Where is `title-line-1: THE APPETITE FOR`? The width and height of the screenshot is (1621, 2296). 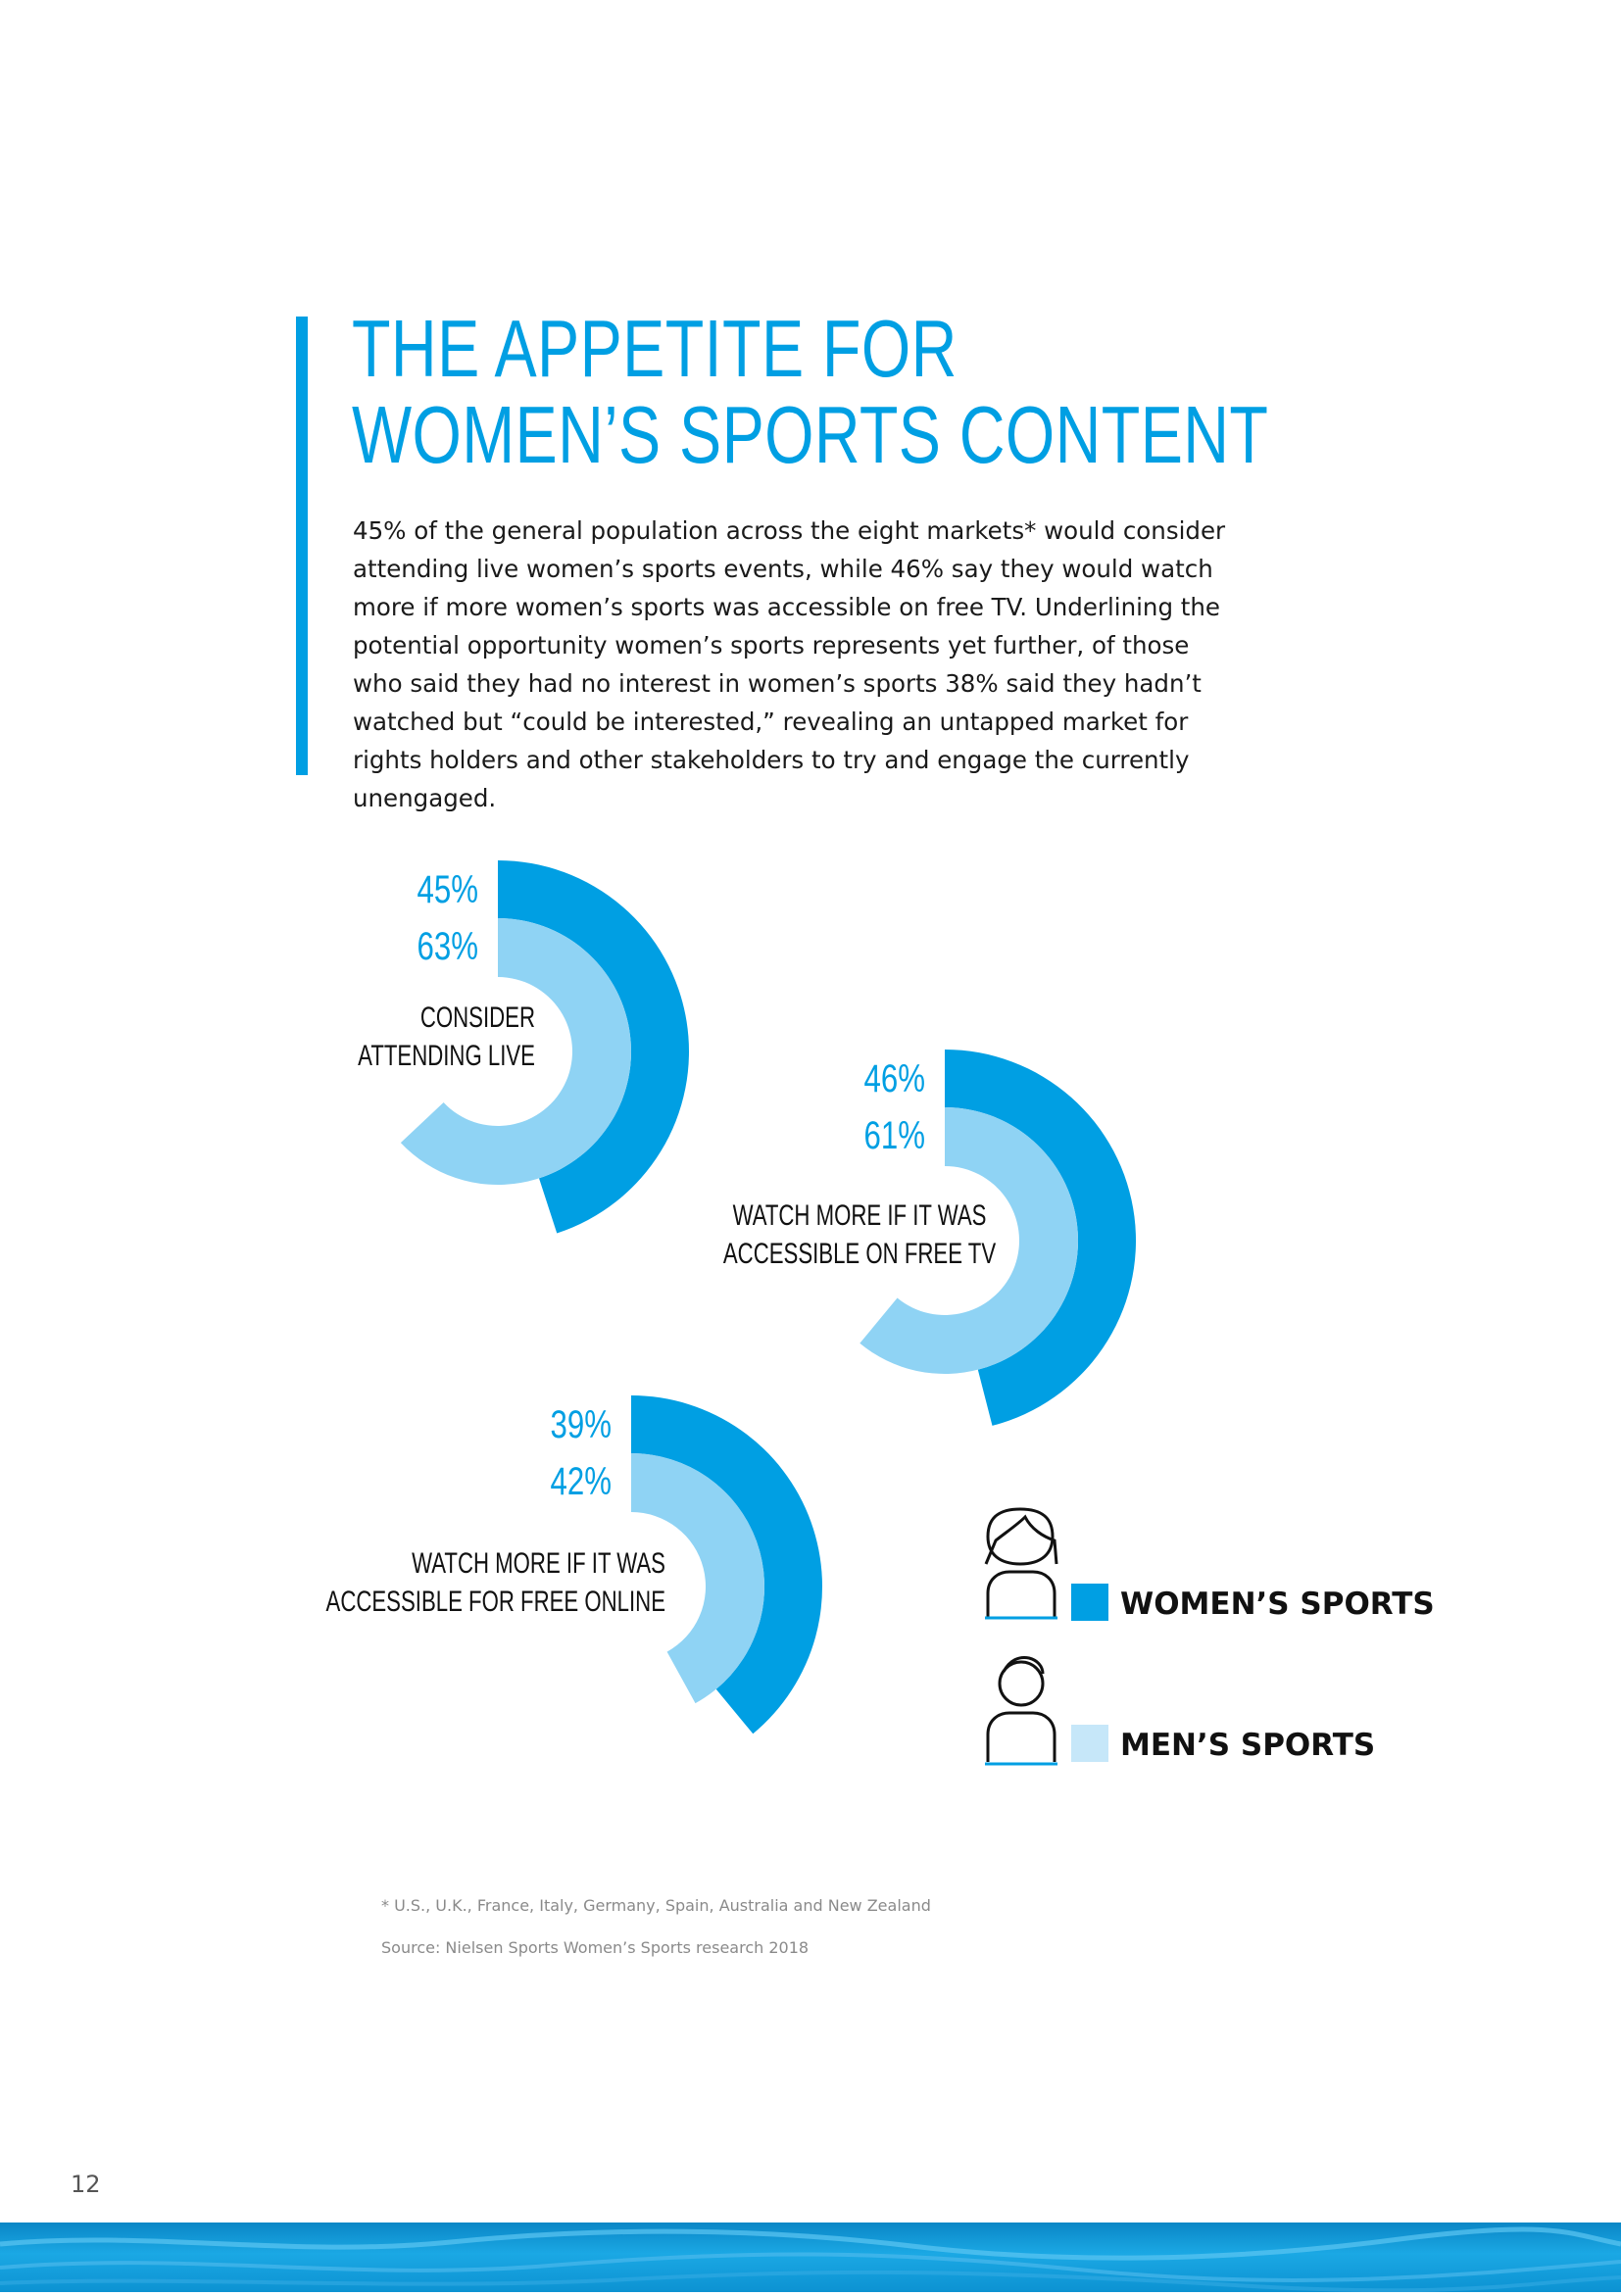
title-line-1: THE APPETITE FOR is located at coordinates (655, 348).